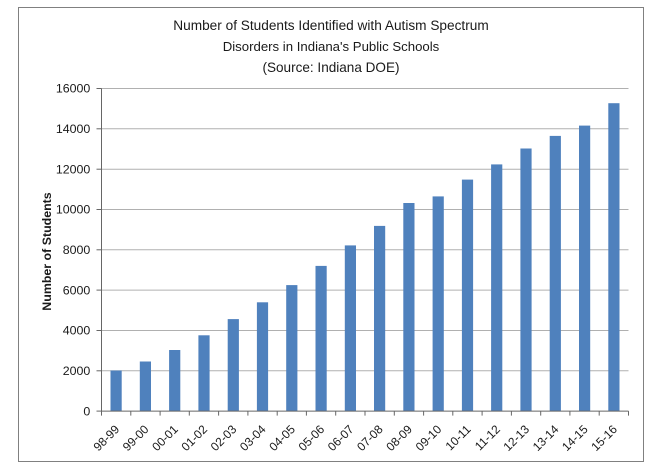 This screenshot has width=665, height=472. Describe the element at coordinates (77, 250) in the screenshot. I see `svg-text: 8000` at that location.